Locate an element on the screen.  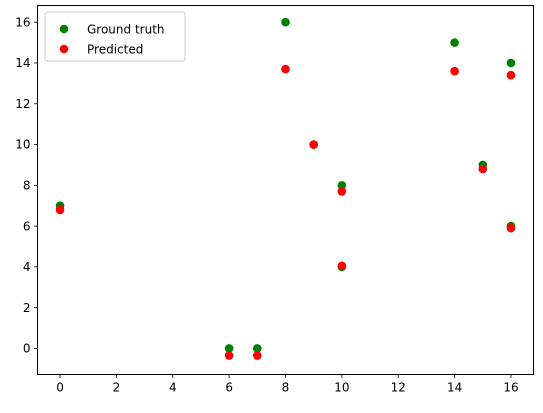
x-tick-label: 4 is located at coordinates (173, 388).